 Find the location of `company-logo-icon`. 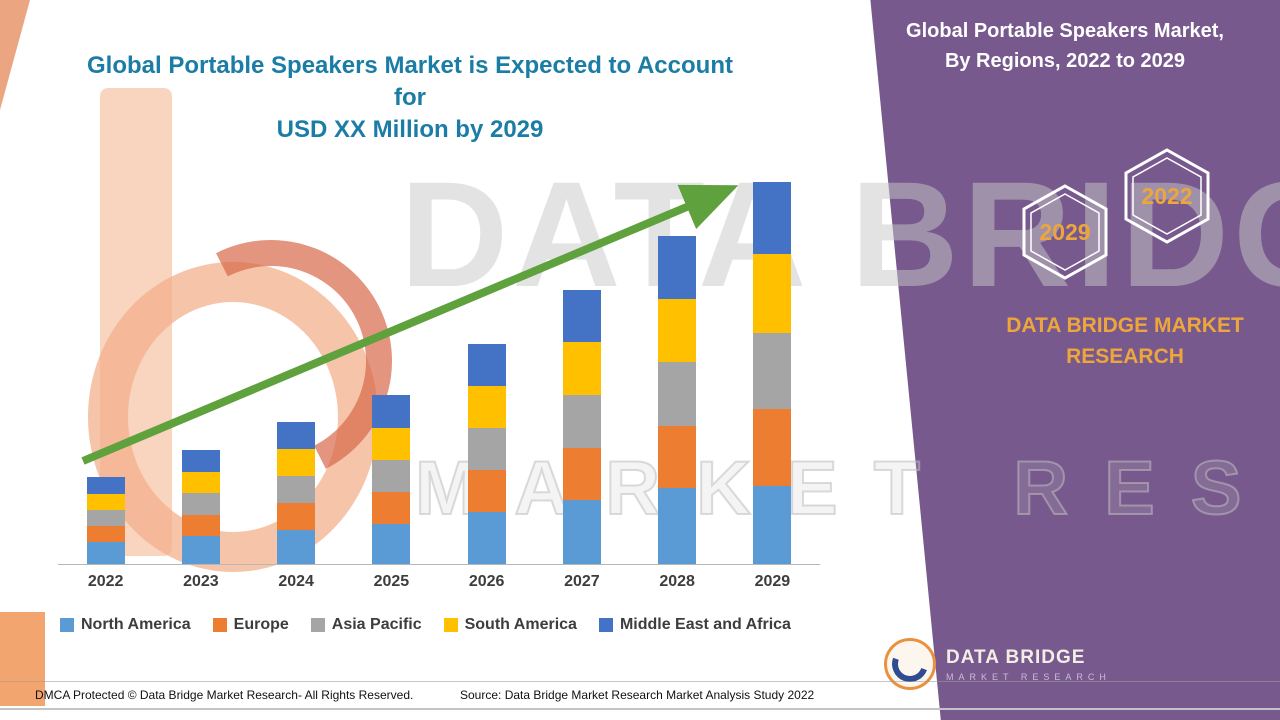

company-logo-icon is located at coordinates (910, 664).